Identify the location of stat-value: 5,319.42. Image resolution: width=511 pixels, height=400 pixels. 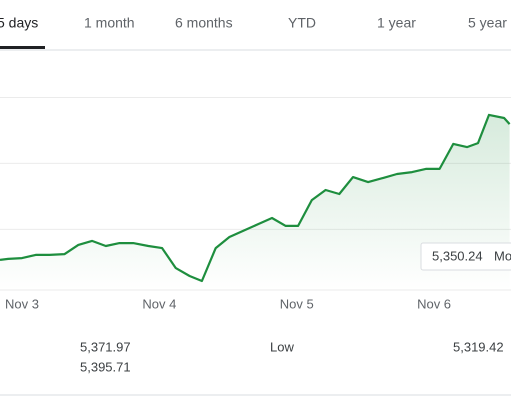
(478, 346).